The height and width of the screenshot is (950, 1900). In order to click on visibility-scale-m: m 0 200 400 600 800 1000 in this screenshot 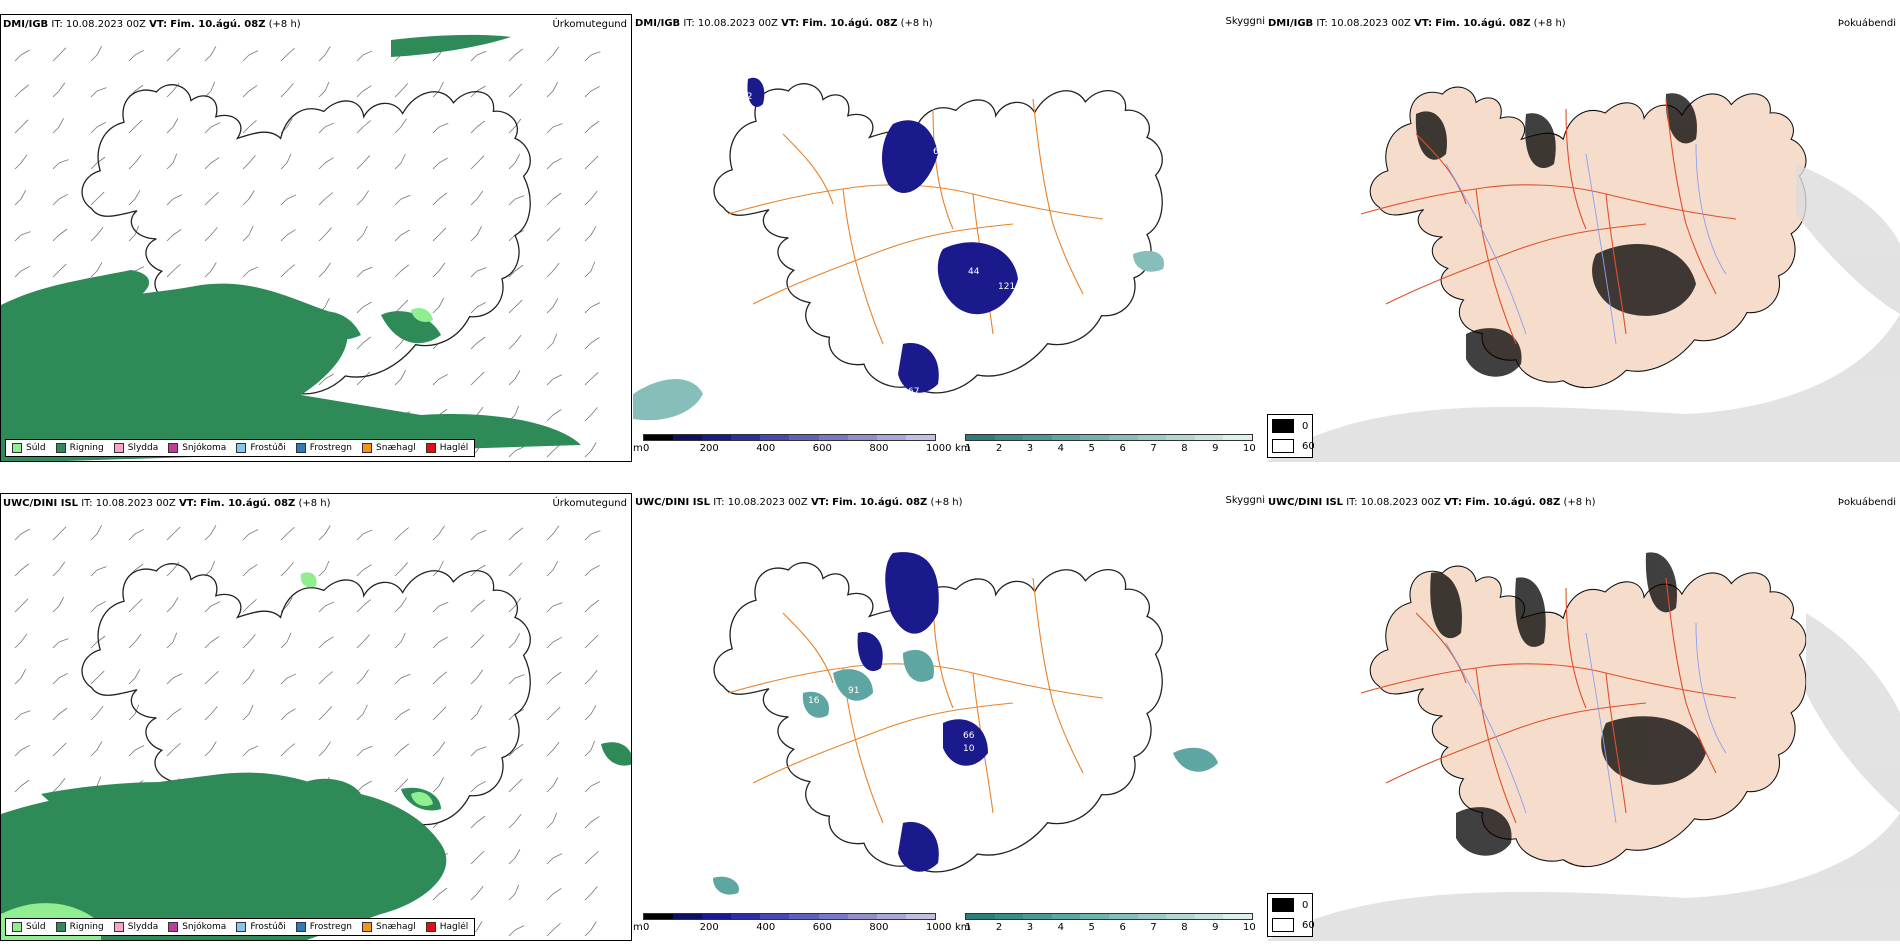, I will do `click(792, 445)`.